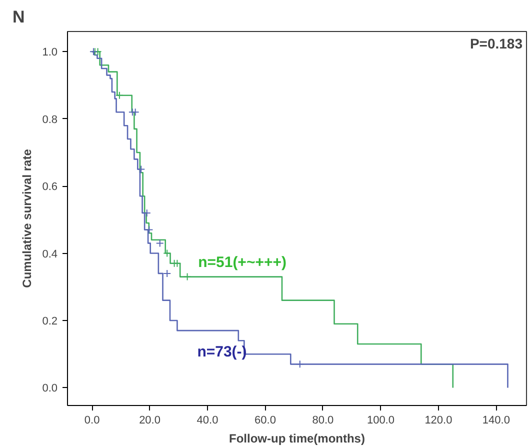 This screenshot has width=528, height=448. What do you see at coordinates (207, 420) in the screenshot?
I see `x-tick-label: 40.0` at bounding box center [207, 420].